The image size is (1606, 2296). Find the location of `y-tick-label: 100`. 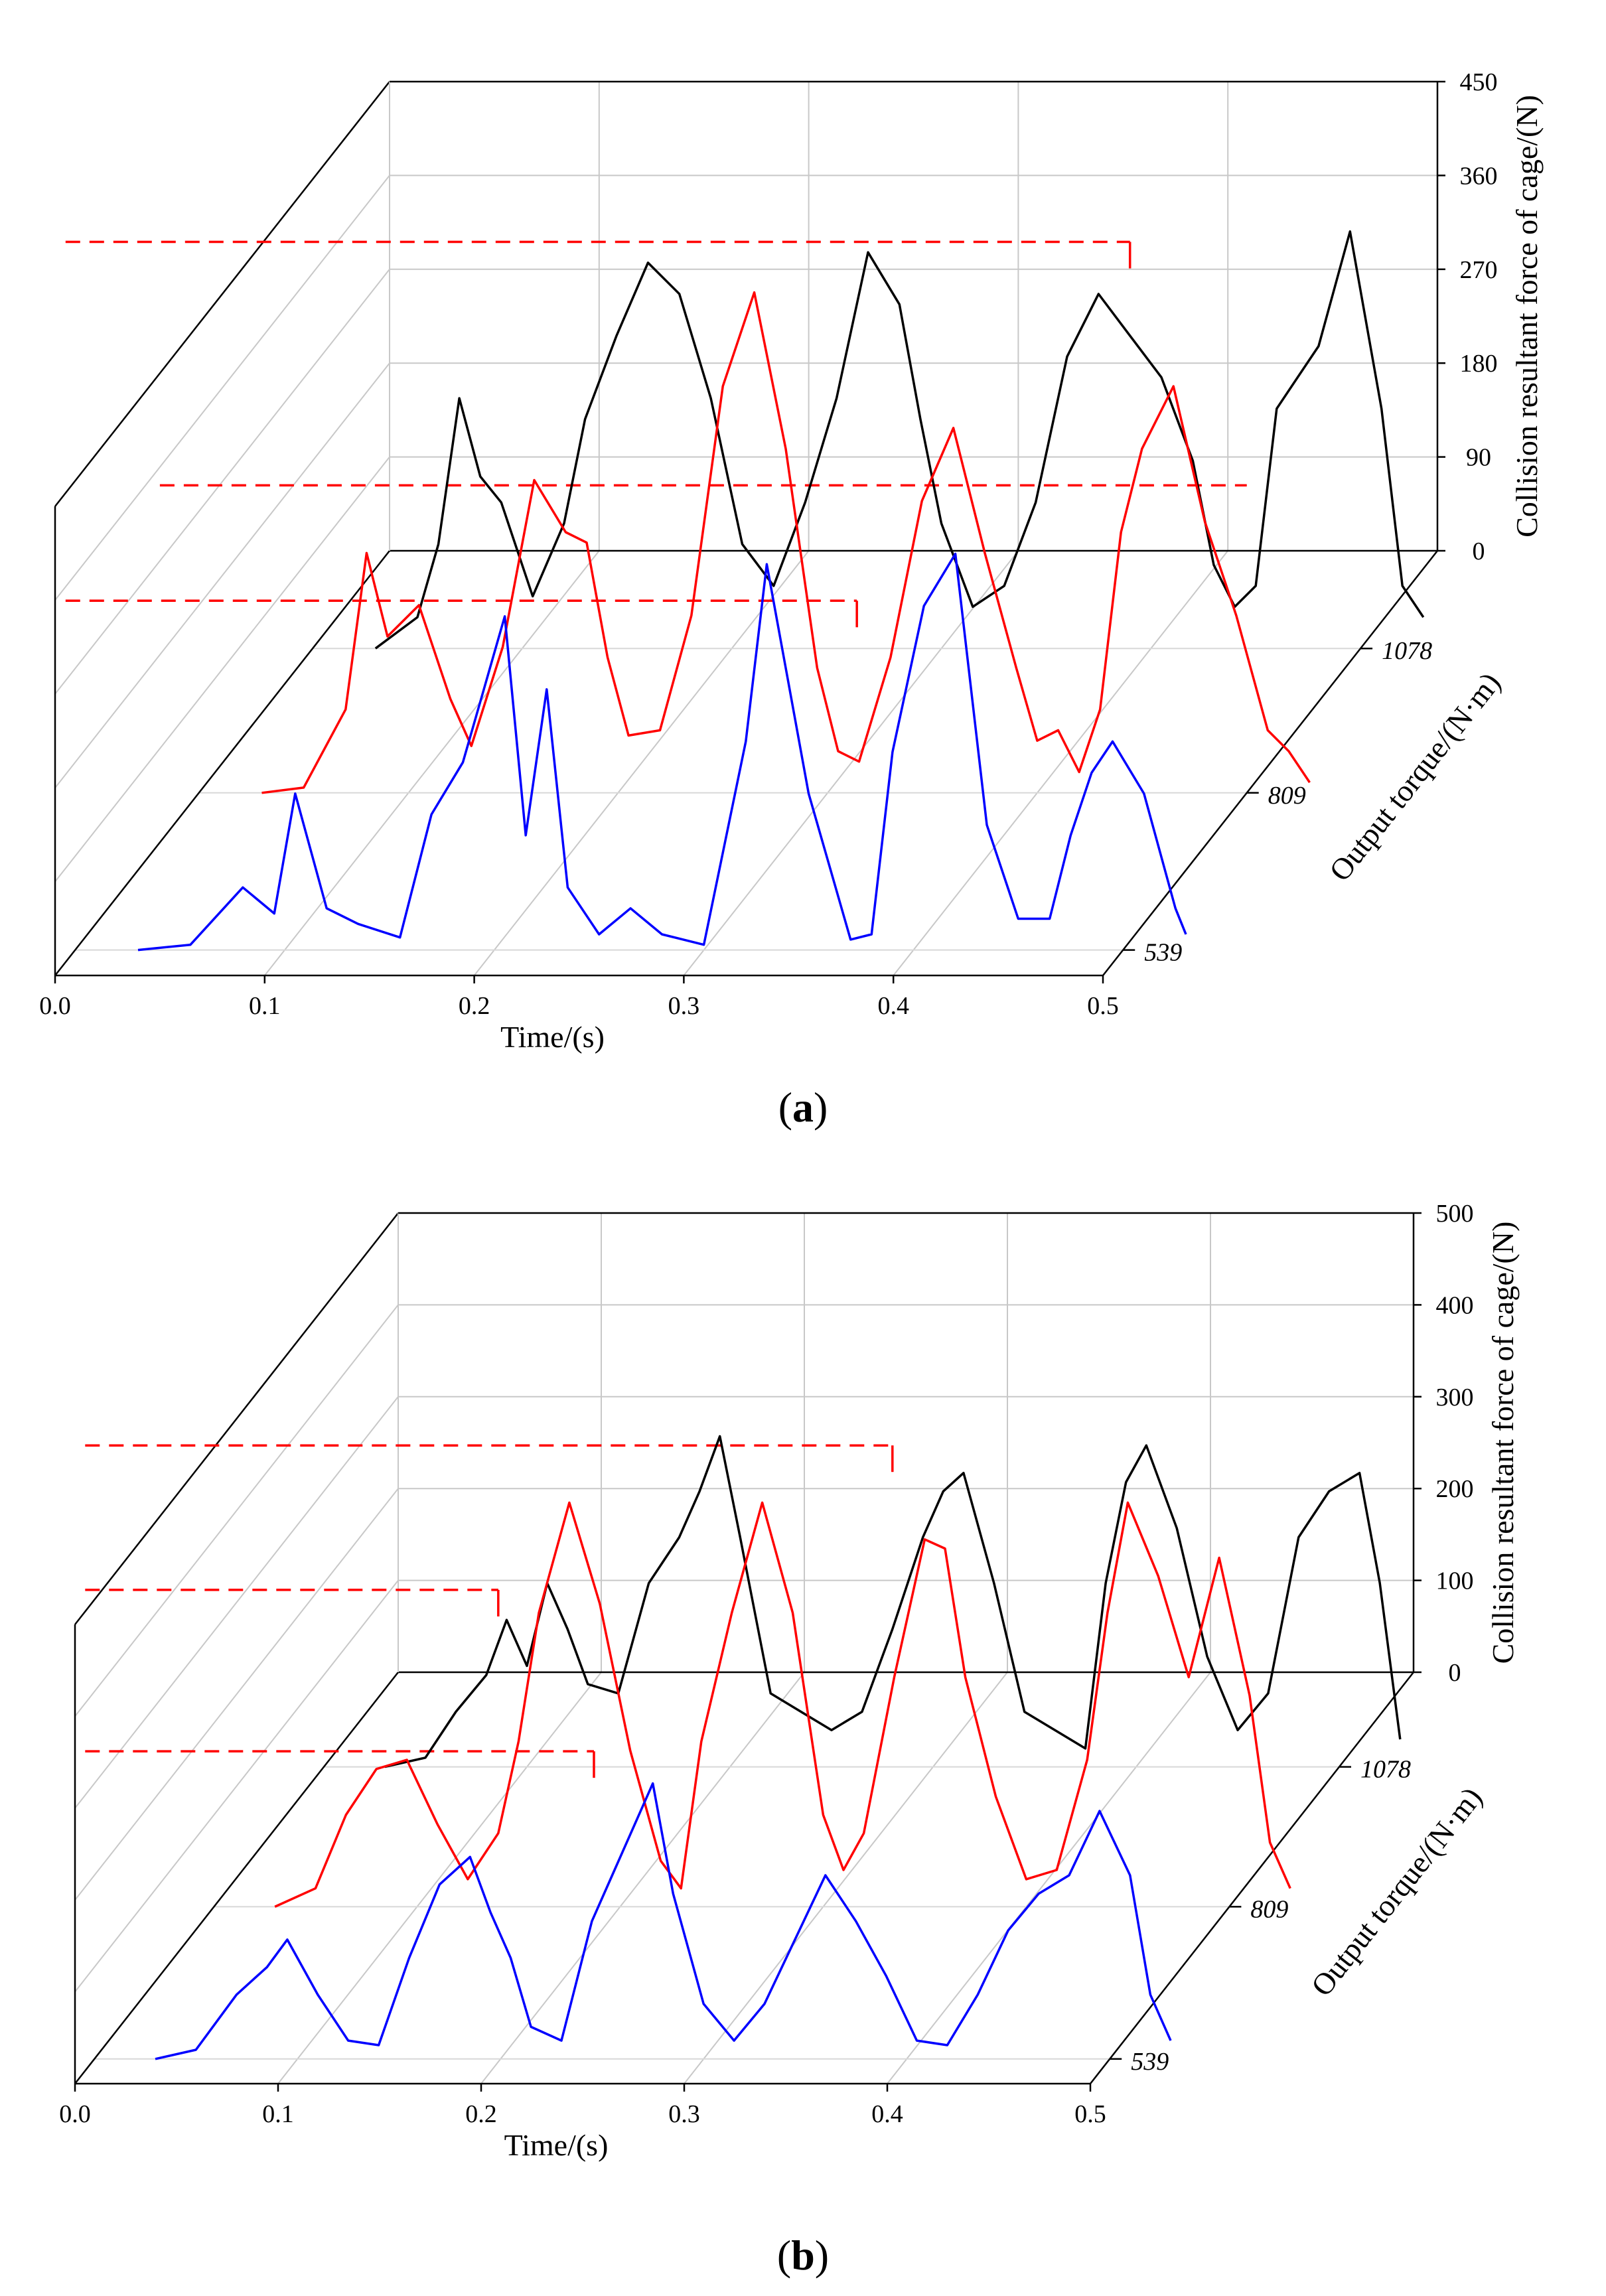

y-tick-label: 100 is located at coordinates (1455, 1581).